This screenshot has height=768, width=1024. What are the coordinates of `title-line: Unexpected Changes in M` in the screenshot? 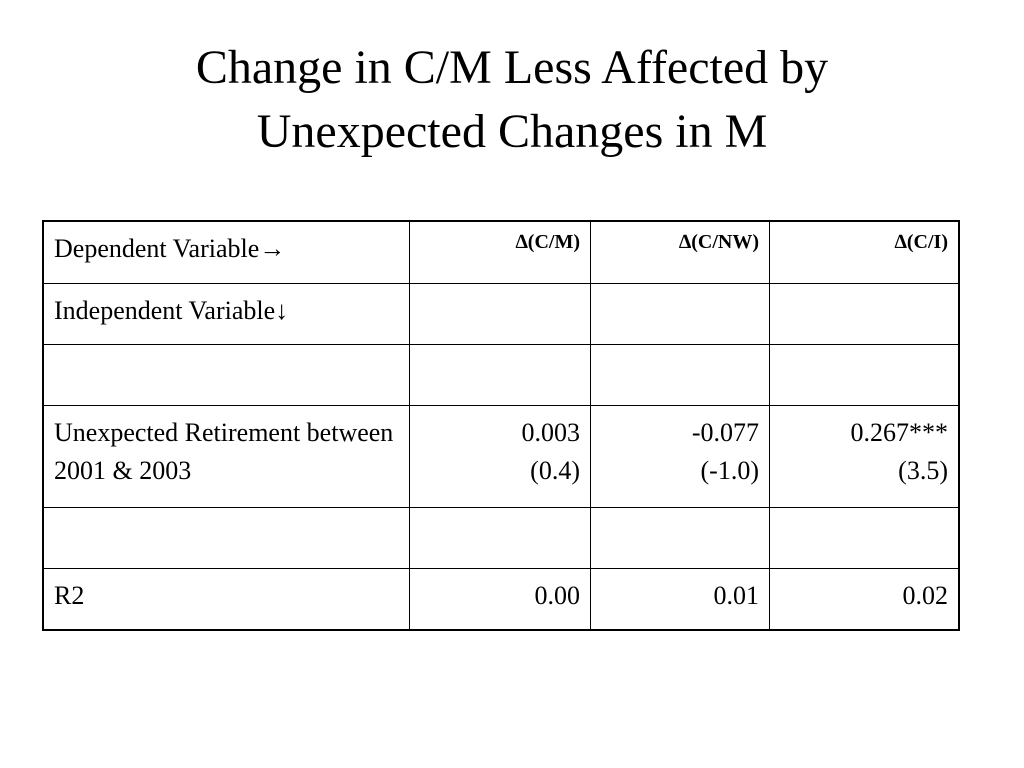 It's located at (512, 131).